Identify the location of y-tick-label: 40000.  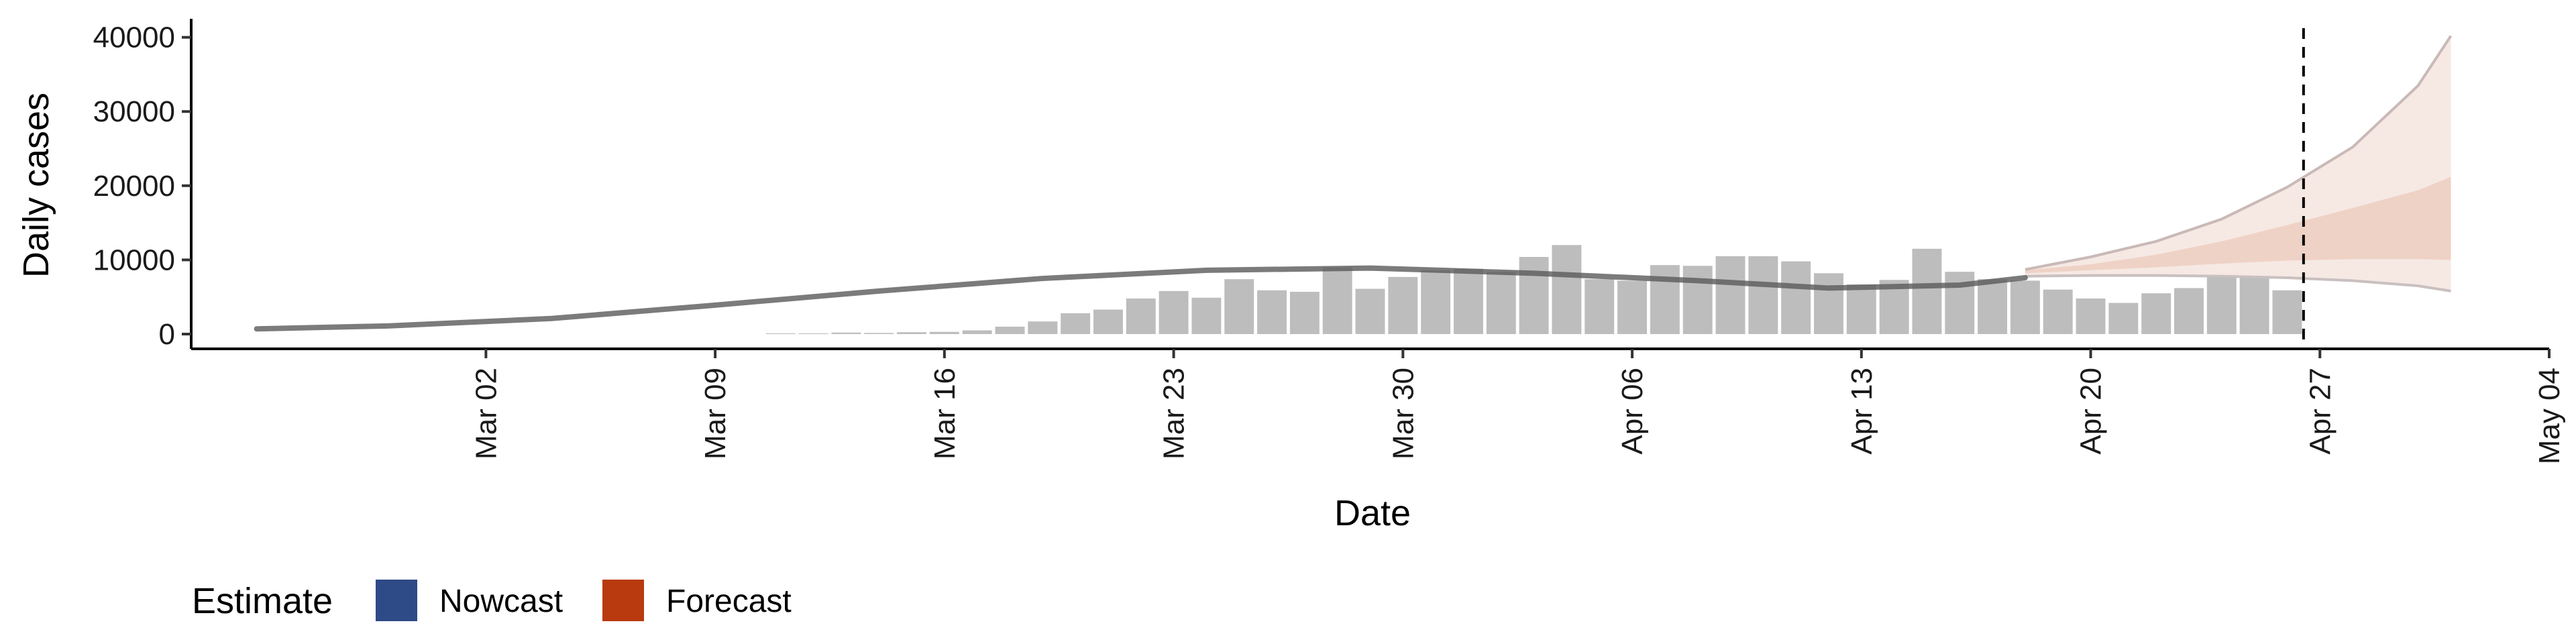
(134, 37).